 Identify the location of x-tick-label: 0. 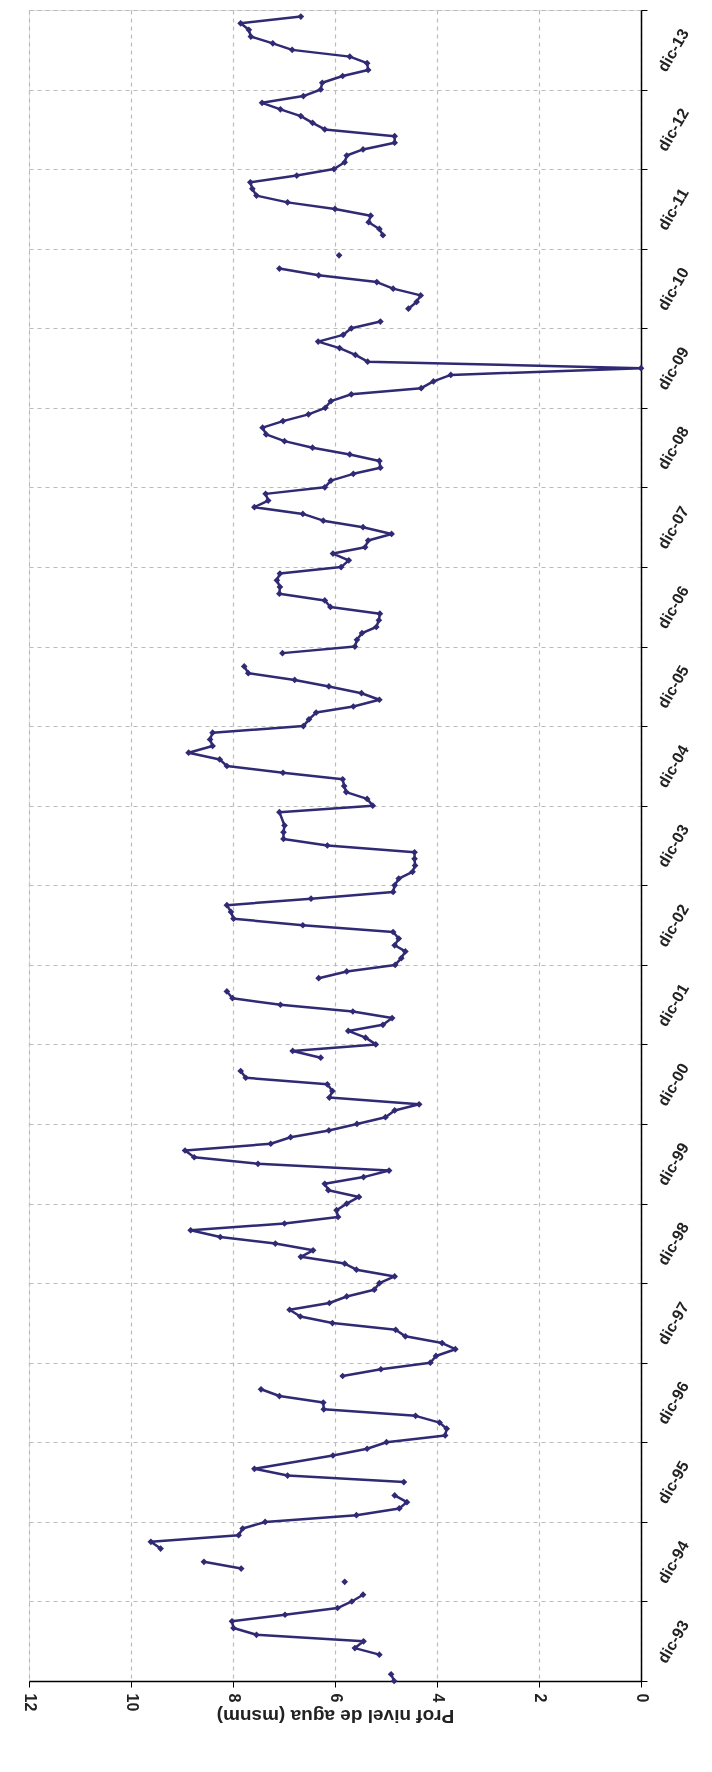
(642, 1698).